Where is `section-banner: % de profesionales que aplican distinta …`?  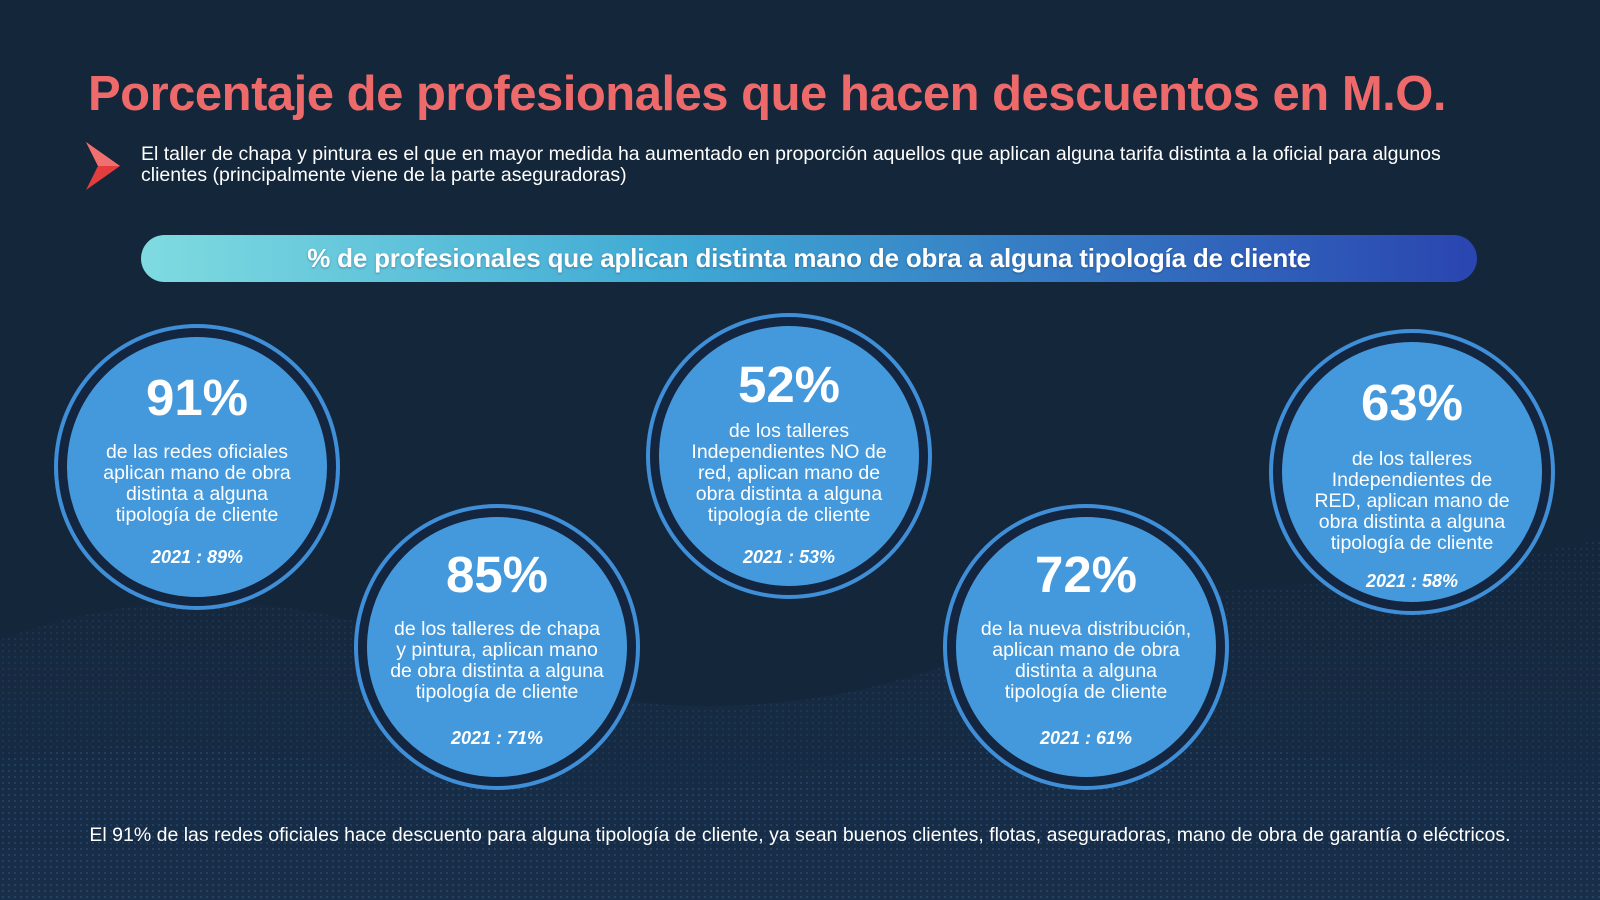
section-banner: % de profesionales que aplican distinta … is located at coordinates (809, 258).